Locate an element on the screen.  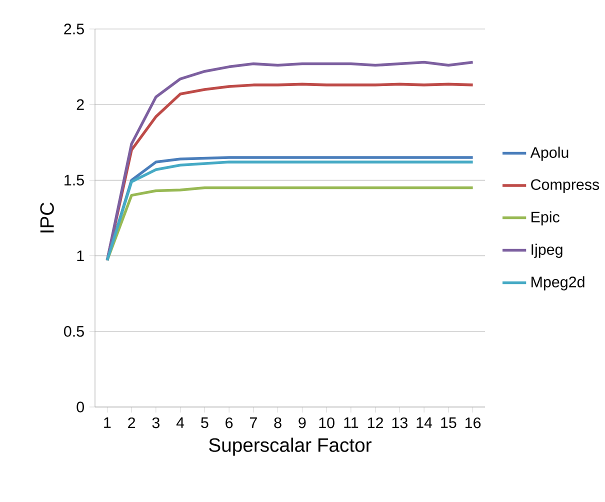
x-tick-label: 2 is located at coordinates (132, 422).